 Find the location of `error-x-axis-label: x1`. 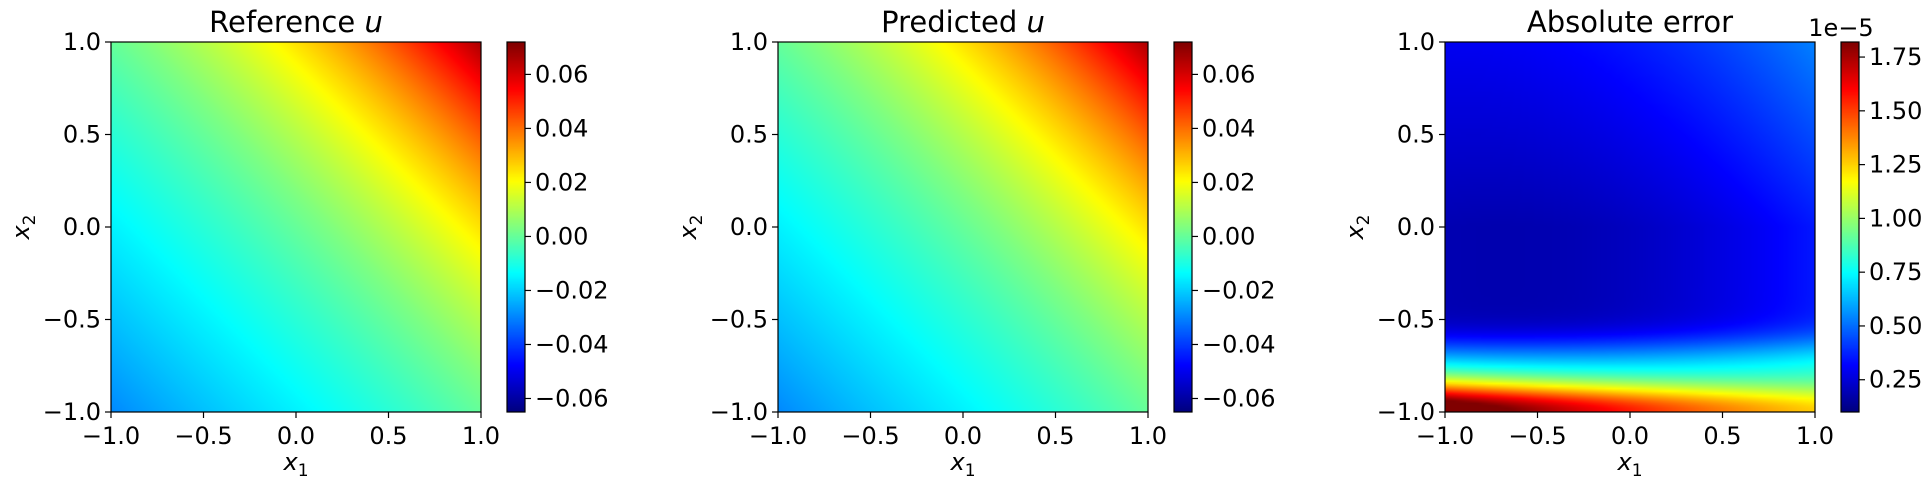

error-x-axis-label: x1 is located at coordinates (1629, 464).